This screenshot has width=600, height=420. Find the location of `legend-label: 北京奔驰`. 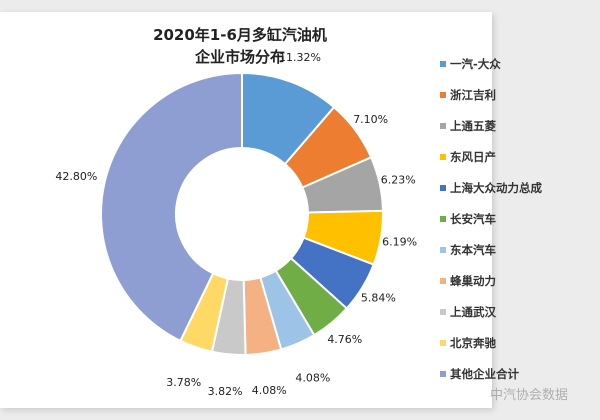

legend-label: 北京奔驰 is located at coordinates (473, 342).